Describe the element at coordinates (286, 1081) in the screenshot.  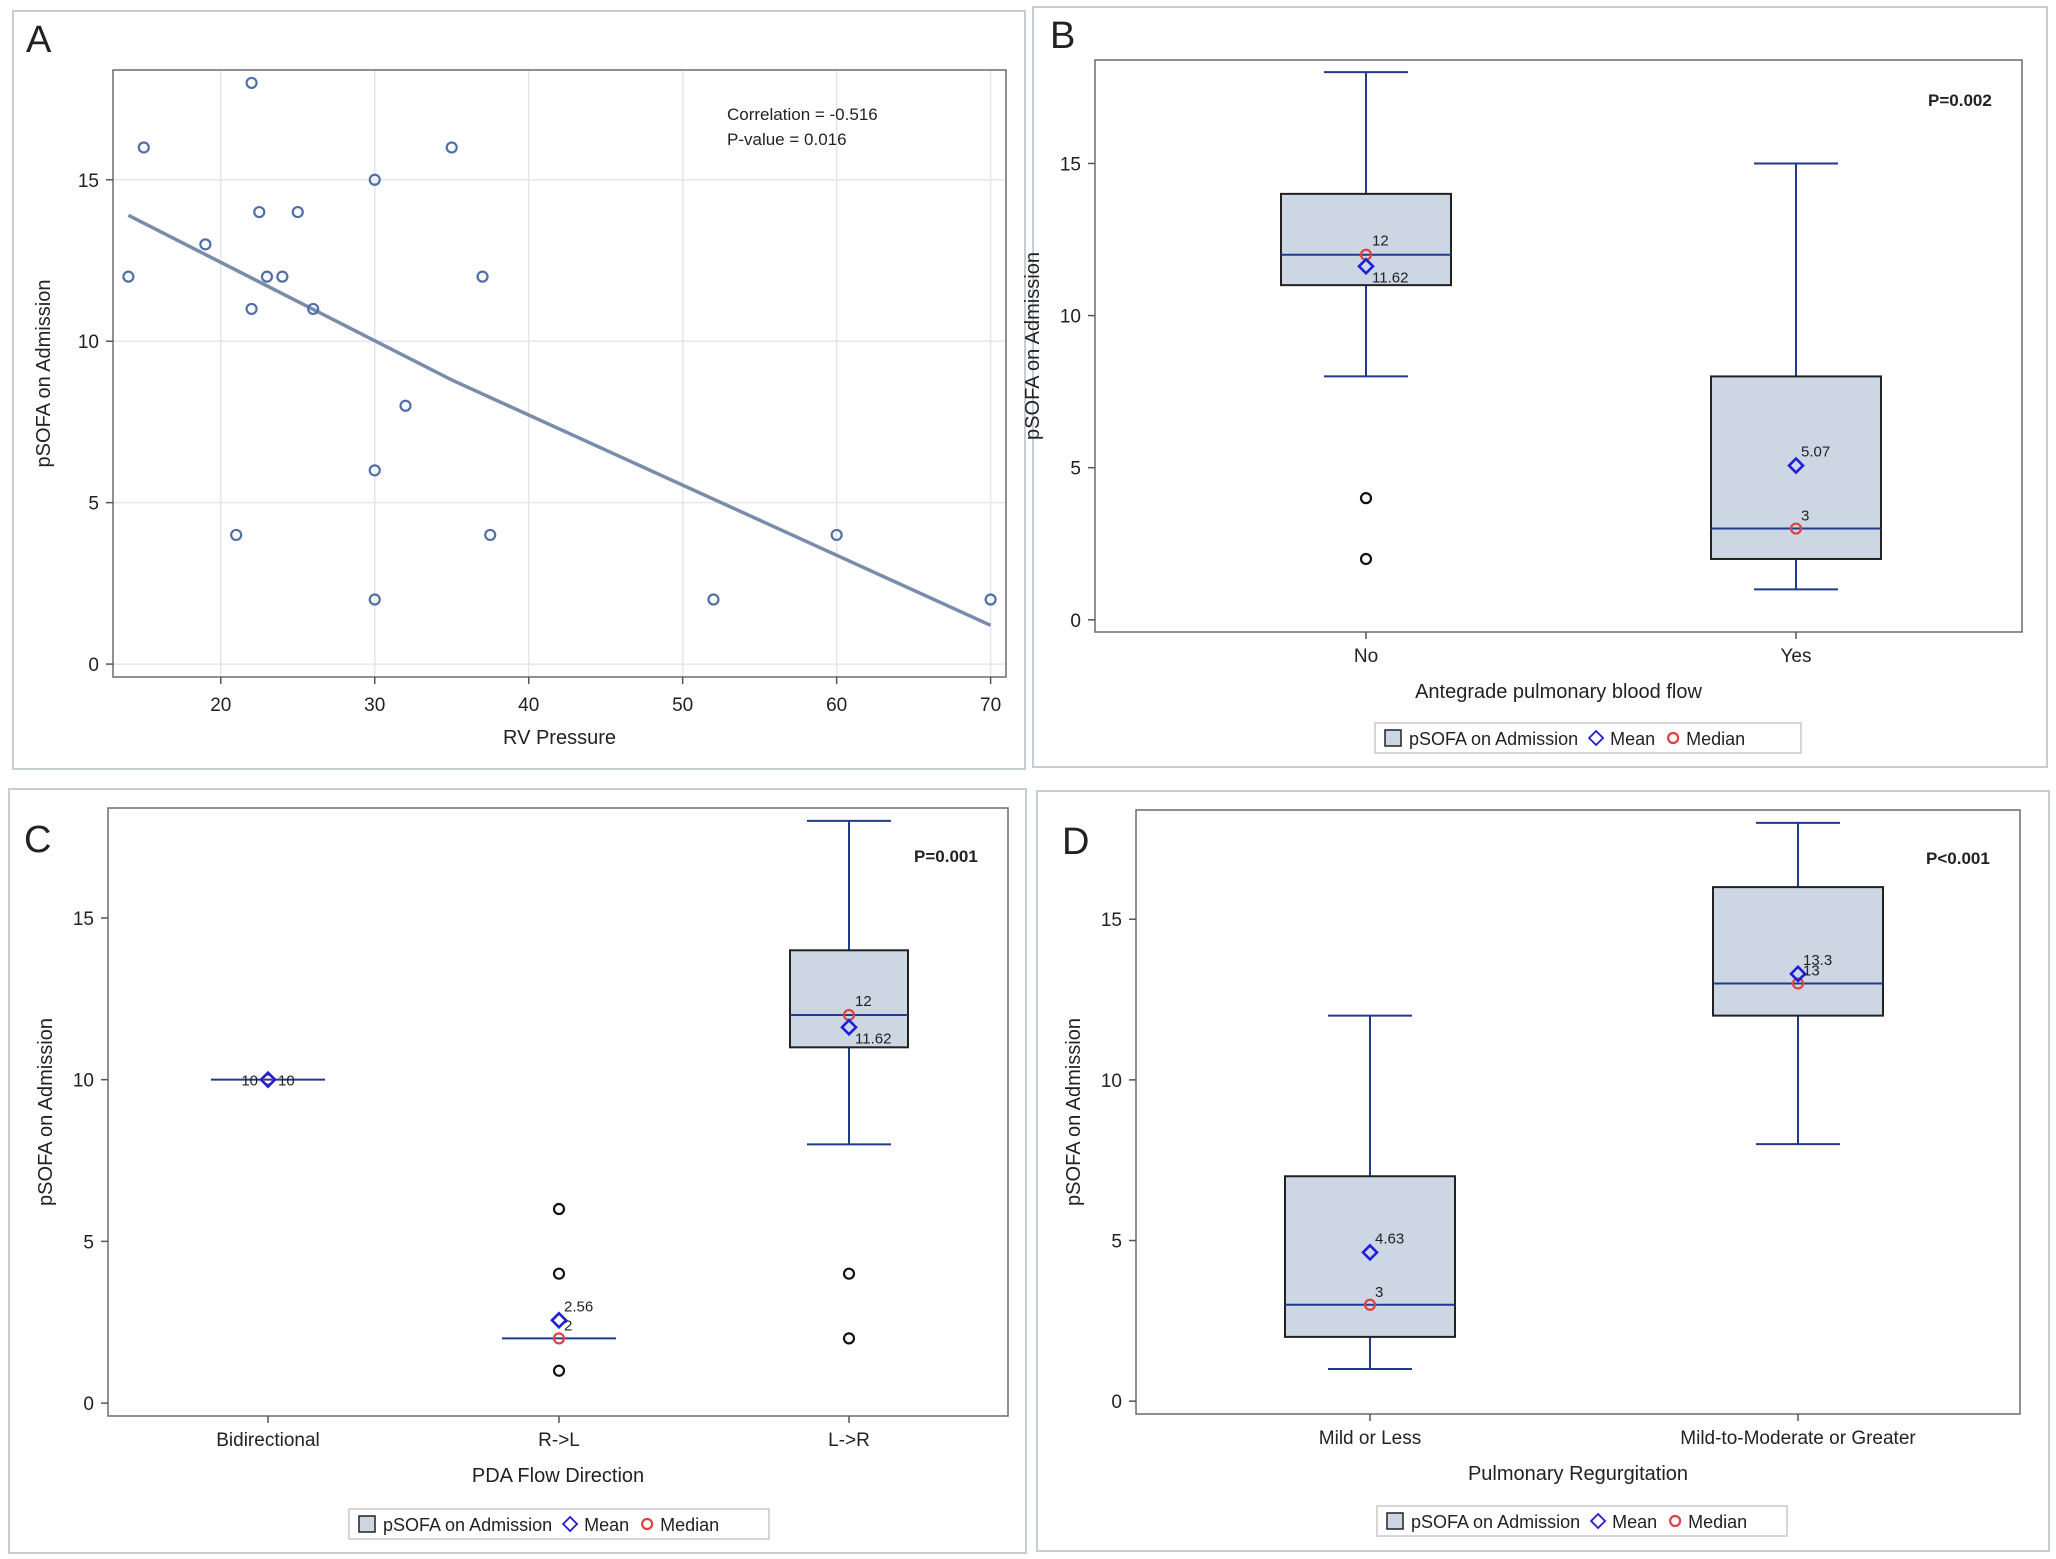
I see `median-label: 10` at that location.